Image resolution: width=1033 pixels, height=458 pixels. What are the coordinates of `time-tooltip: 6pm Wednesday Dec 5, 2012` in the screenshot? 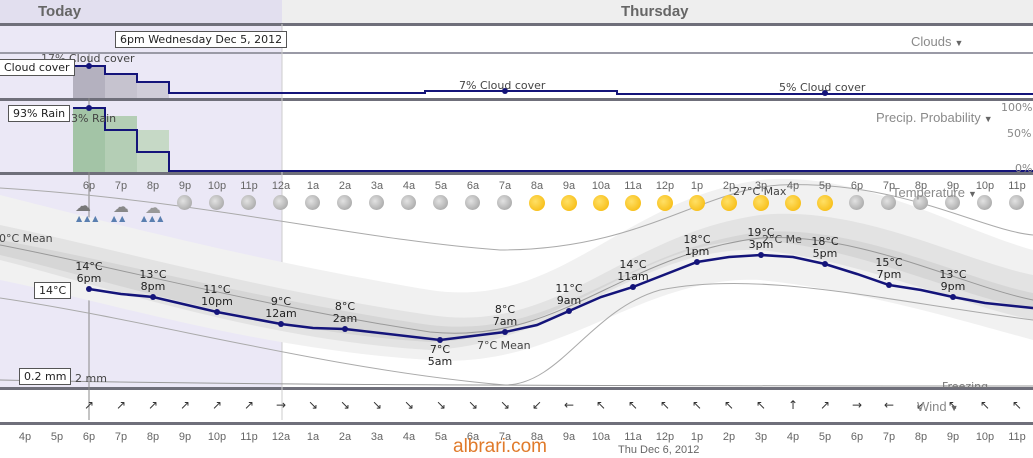 It's located at (201, 39).